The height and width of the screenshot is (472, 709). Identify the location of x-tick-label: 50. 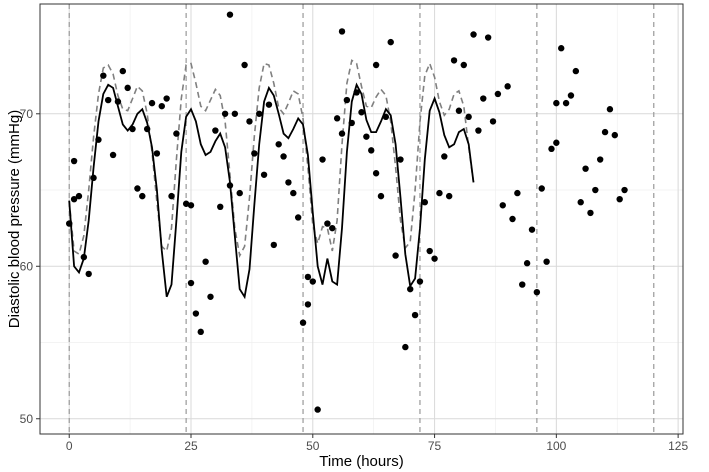
(313, 446).